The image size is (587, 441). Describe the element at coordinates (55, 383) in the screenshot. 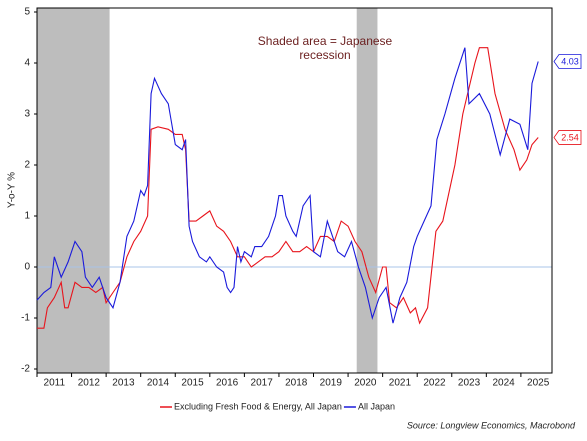

I see `x-tick-label: 2011` at that location.